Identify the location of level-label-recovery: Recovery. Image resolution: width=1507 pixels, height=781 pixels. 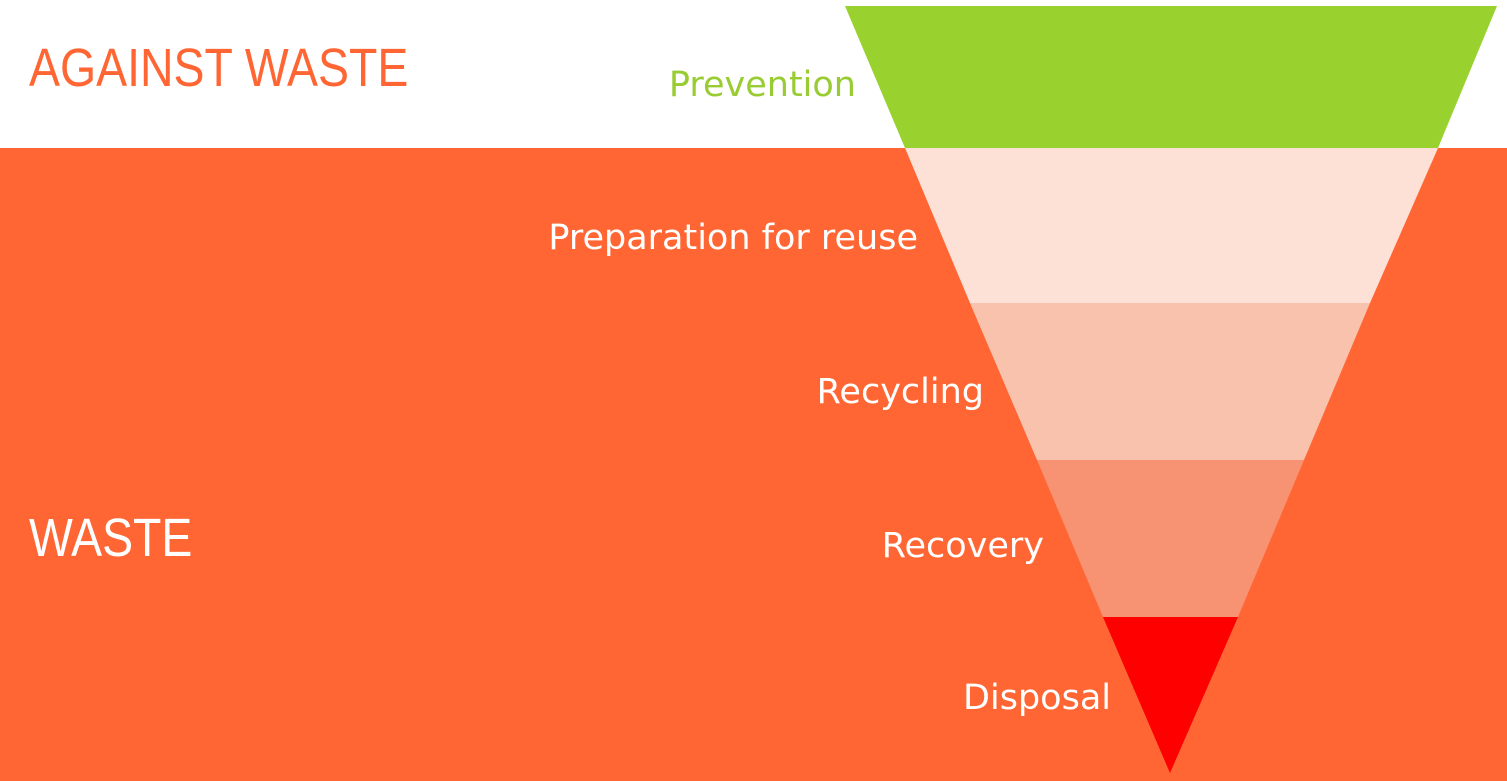
(962, 546).